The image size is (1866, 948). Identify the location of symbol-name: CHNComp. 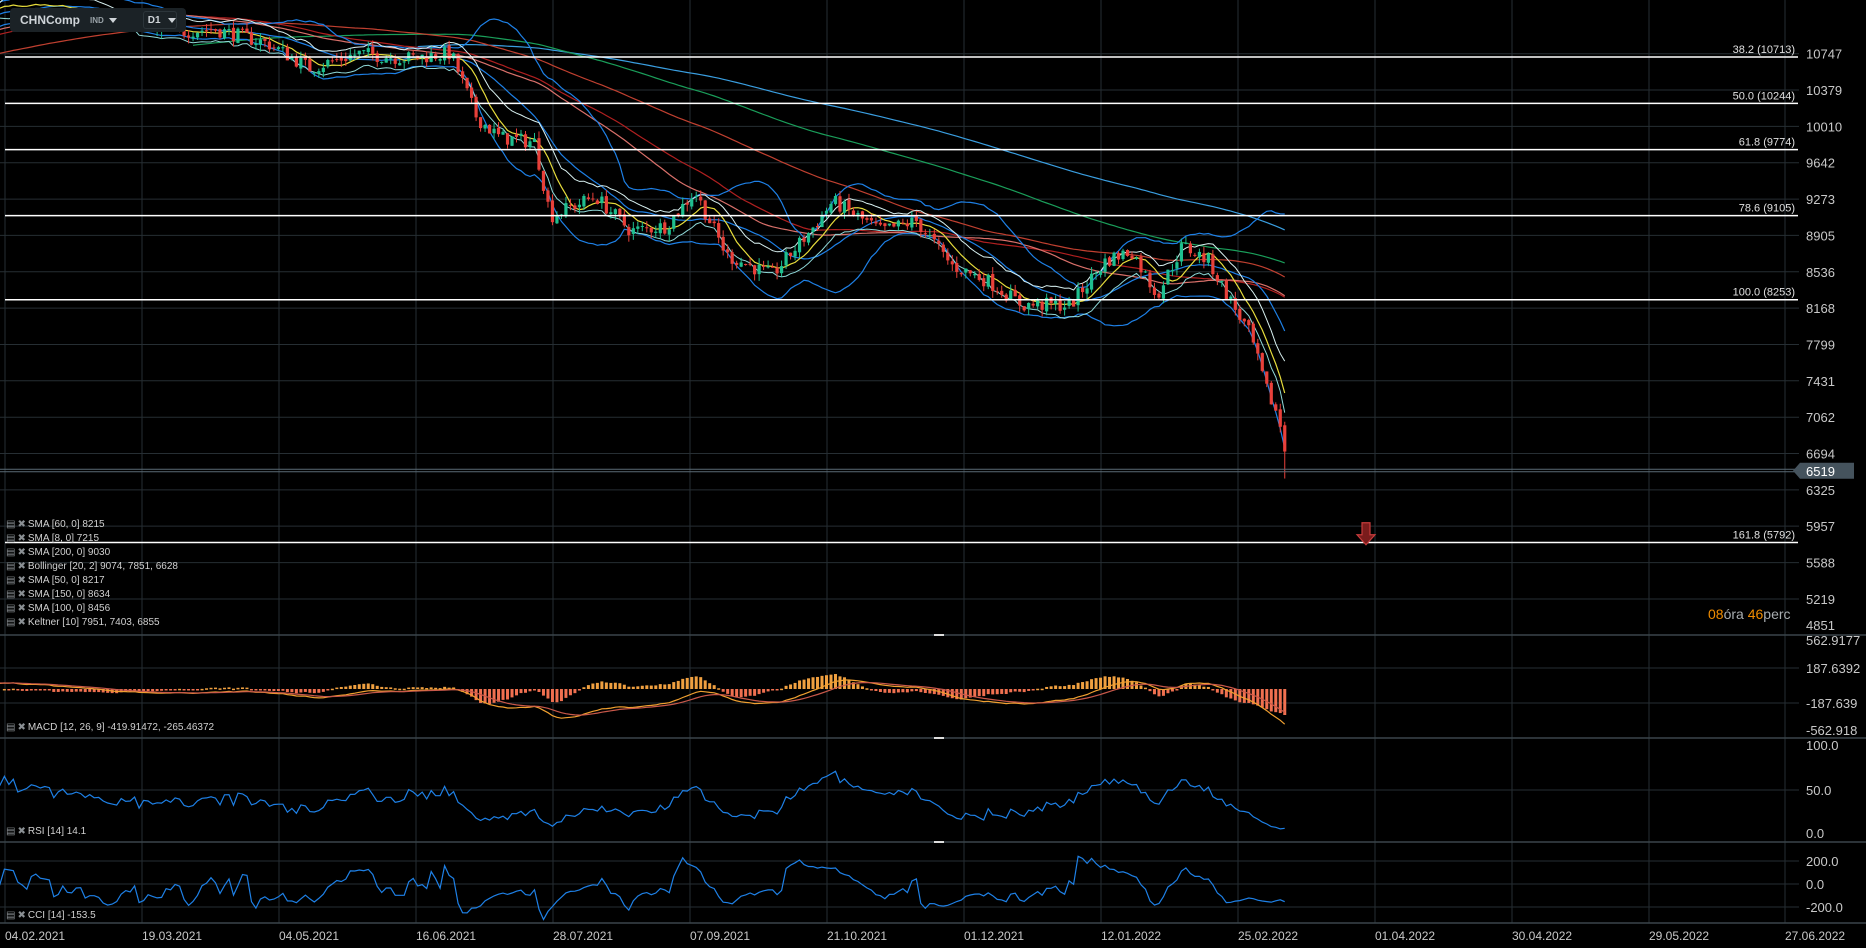
(50, 20).